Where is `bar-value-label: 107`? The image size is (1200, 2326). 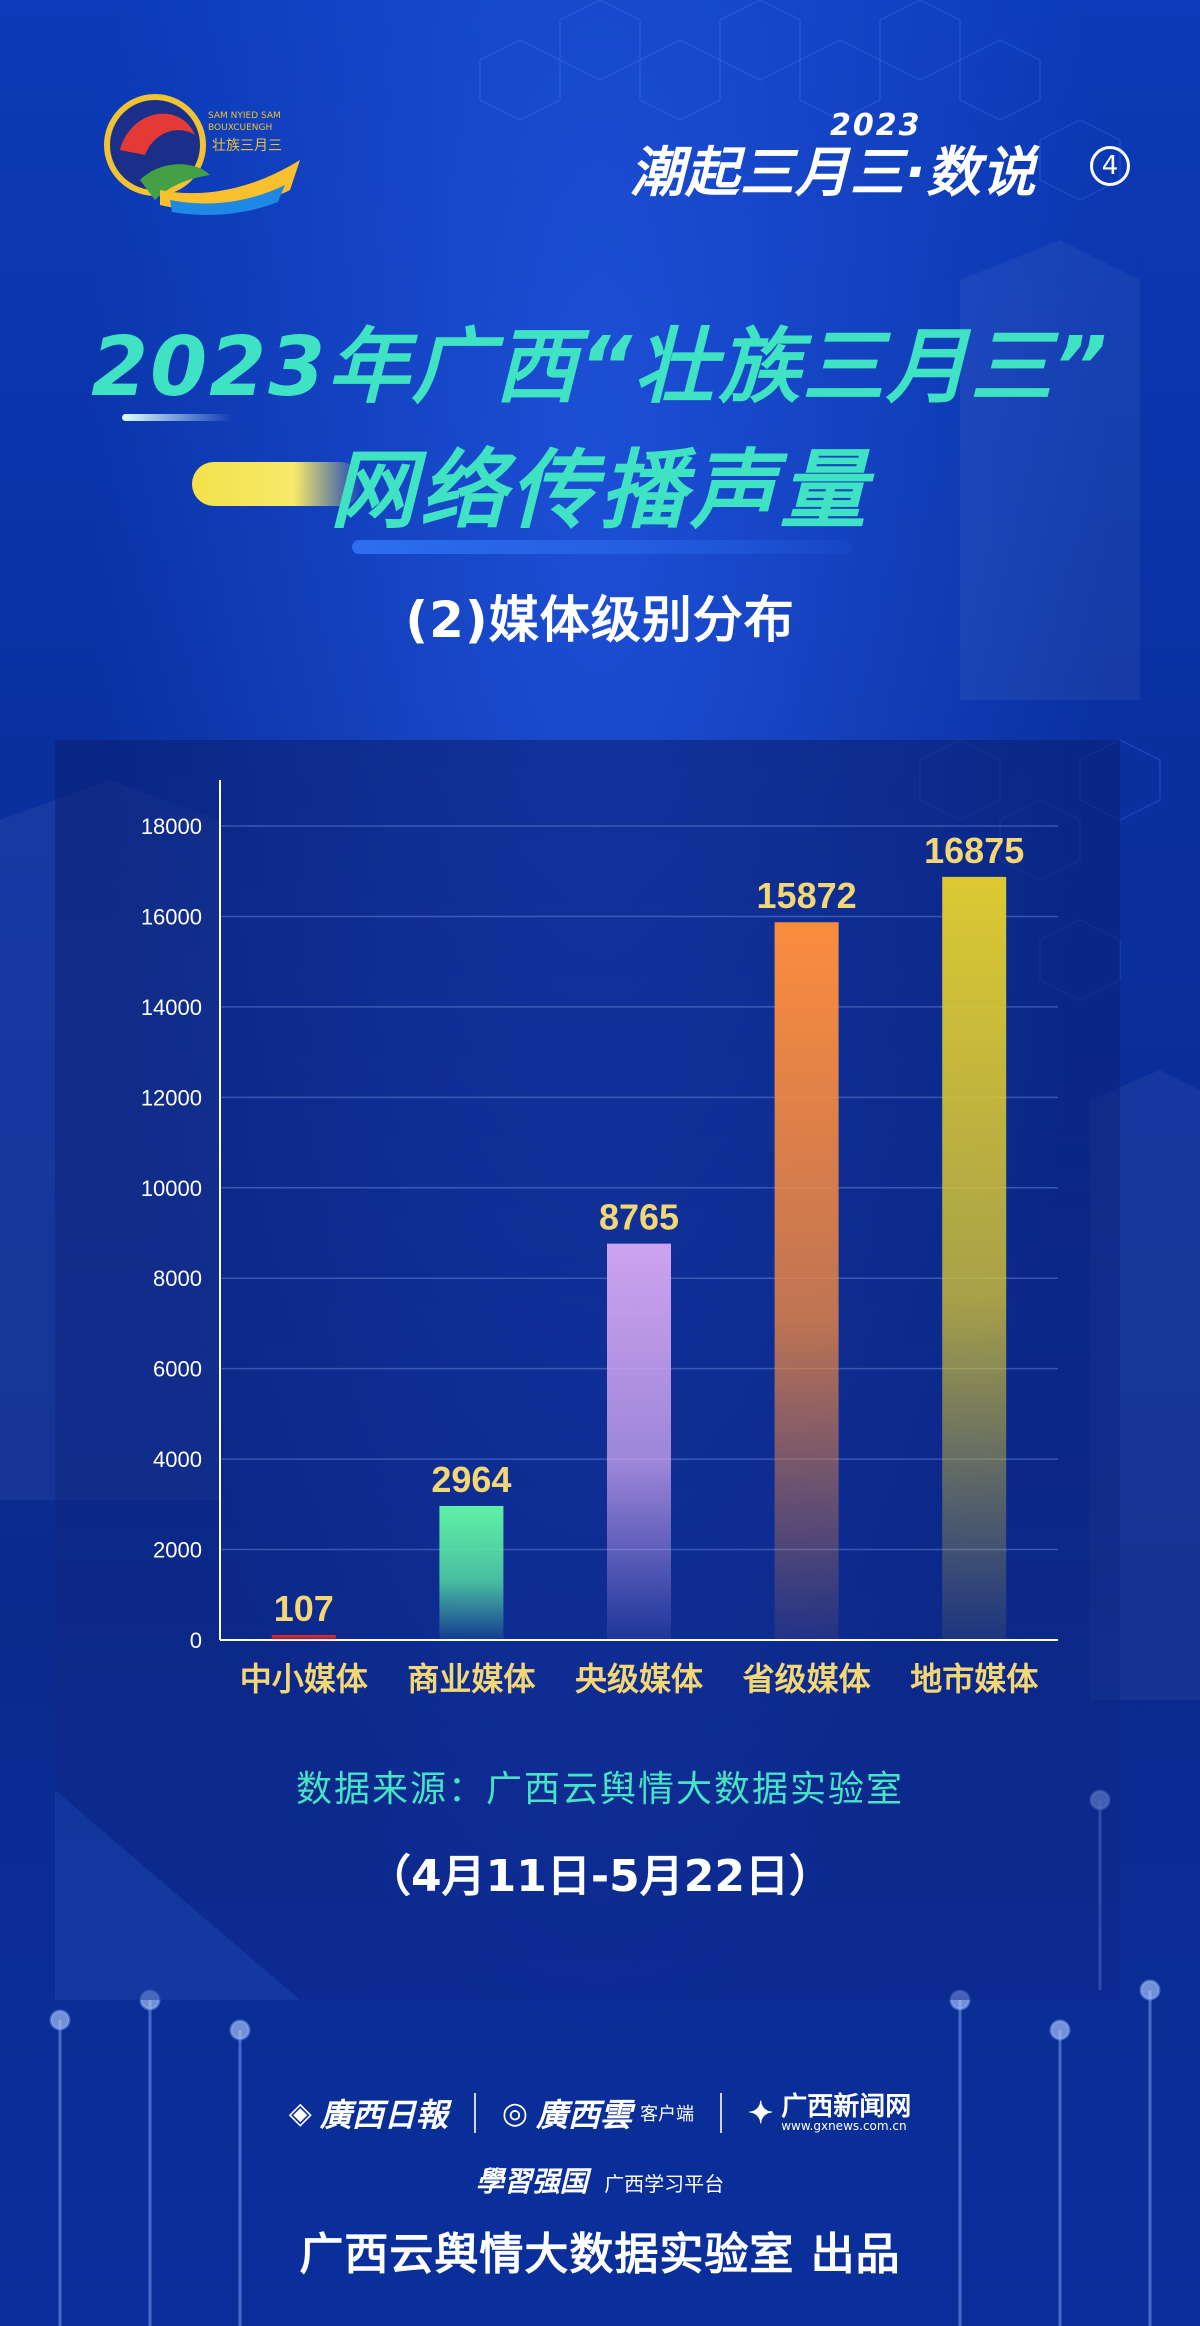
bar-value-label: 107 is located at coordinates (304, 1608).